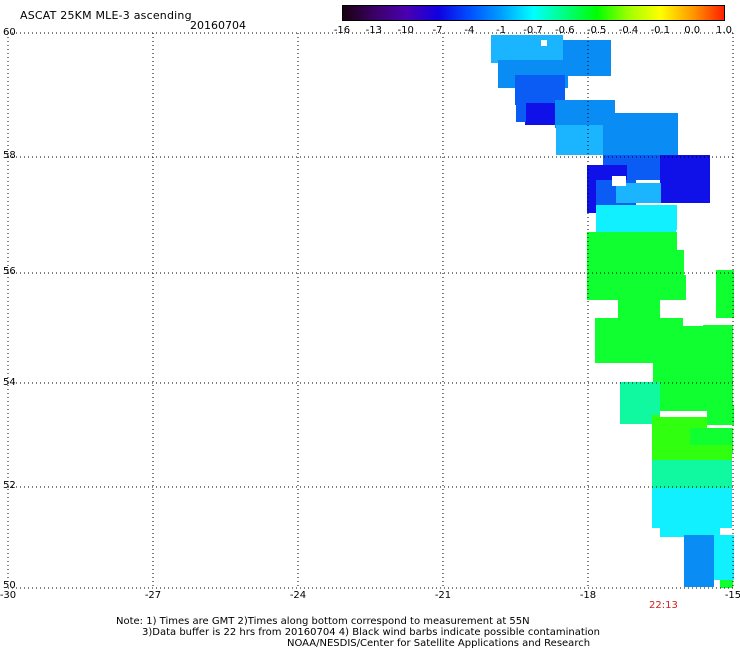  What do you see at coordinates (565, 30) in the screenshot?
I see `colorbar-label: -0.6` at bounding box center [565, 30].